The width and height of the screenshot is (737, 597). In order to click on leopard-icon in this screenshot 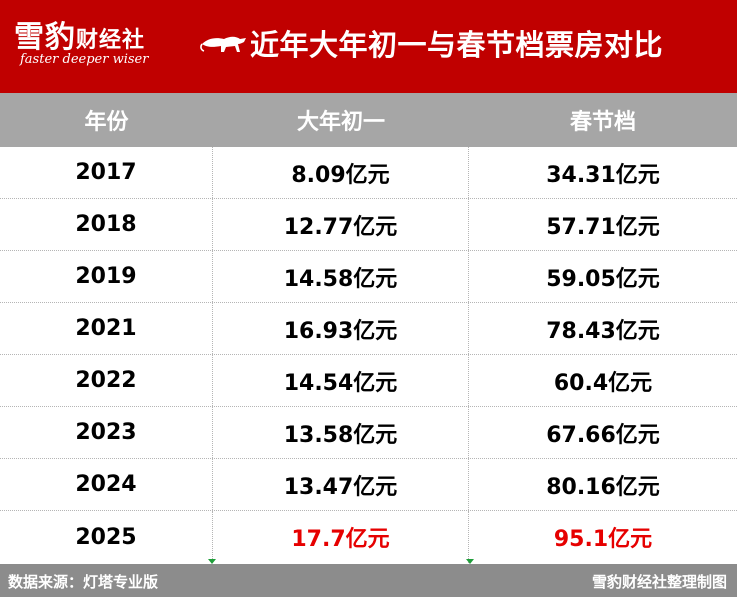, I will do `click(223, 44)`.